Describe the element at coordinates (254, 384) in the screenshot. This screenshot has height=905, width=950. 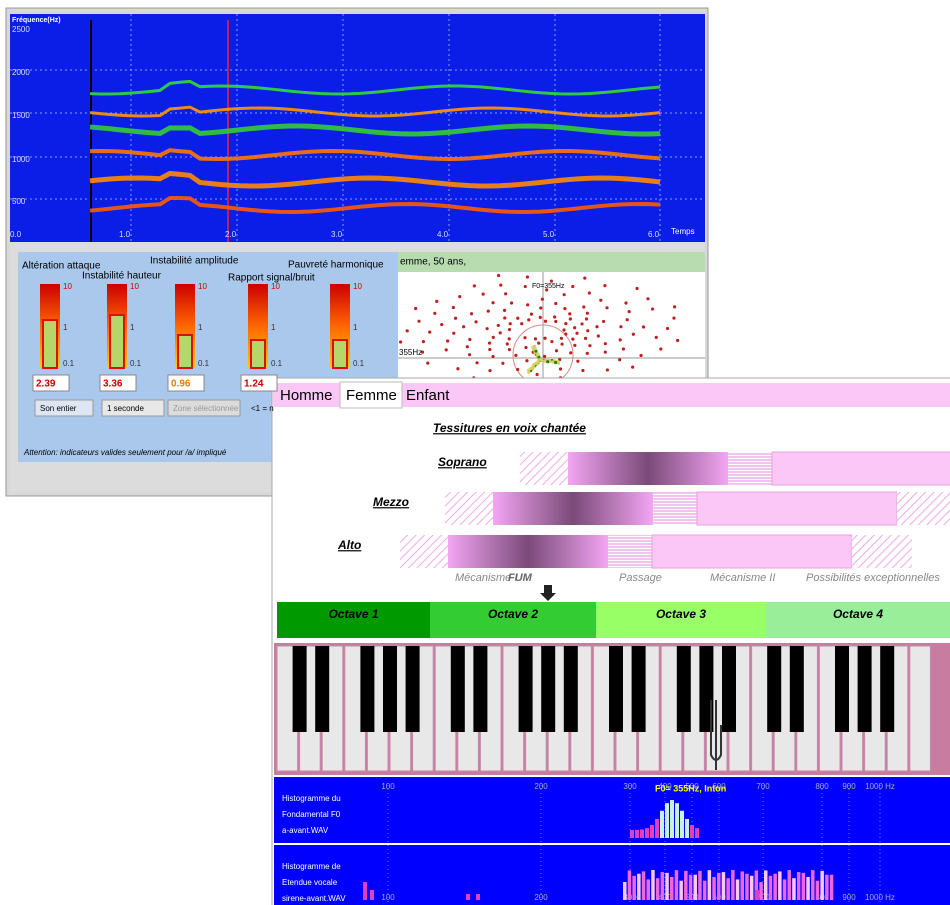
I see `indicator-value: 1.24` at that location.